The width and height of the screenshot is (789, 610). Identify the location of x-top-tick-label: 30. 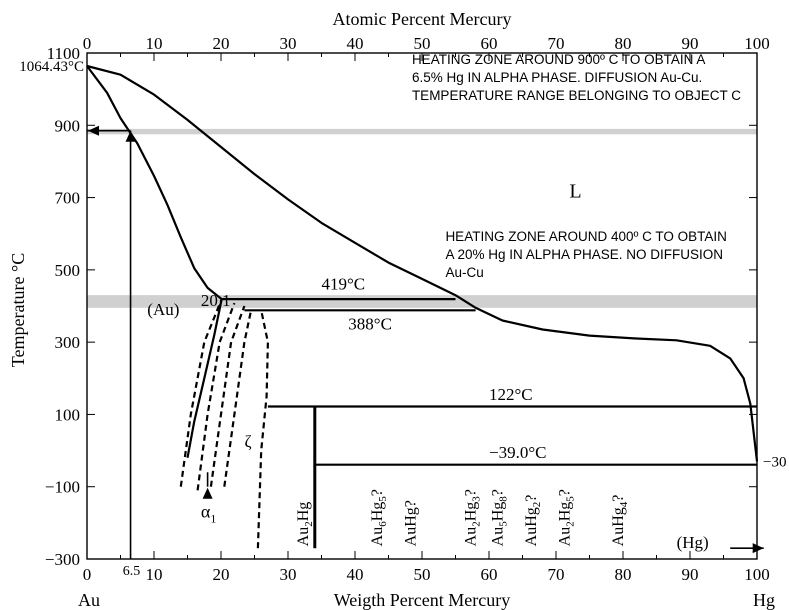
(288, 43).